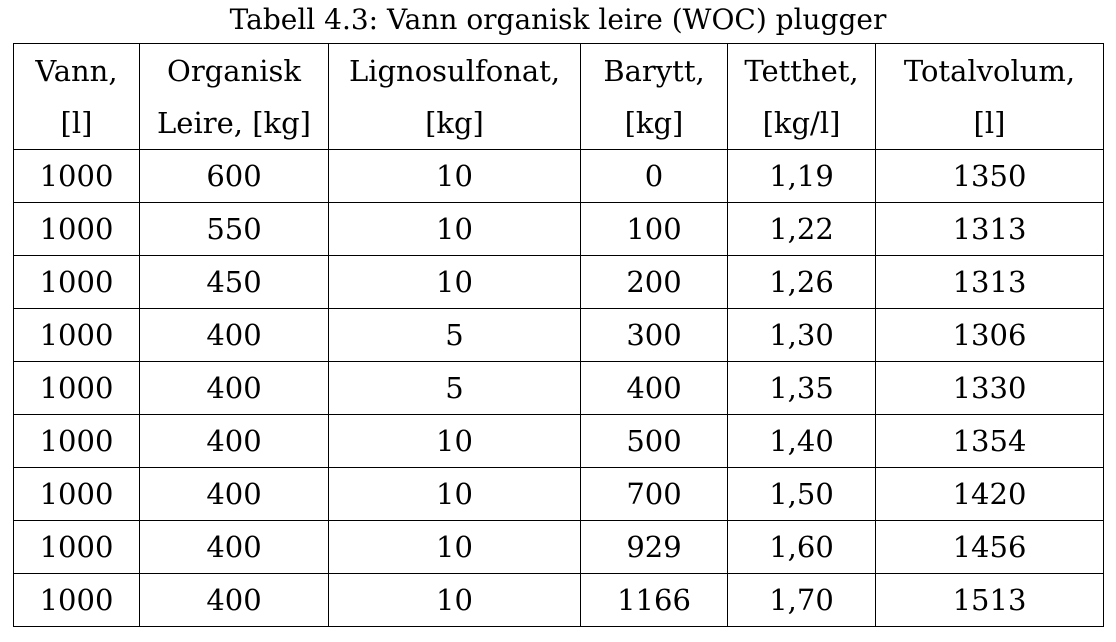 This screenshot has width=1116, height=642. I want to click on cell-tetthet: 1,60, so click(801, 547).